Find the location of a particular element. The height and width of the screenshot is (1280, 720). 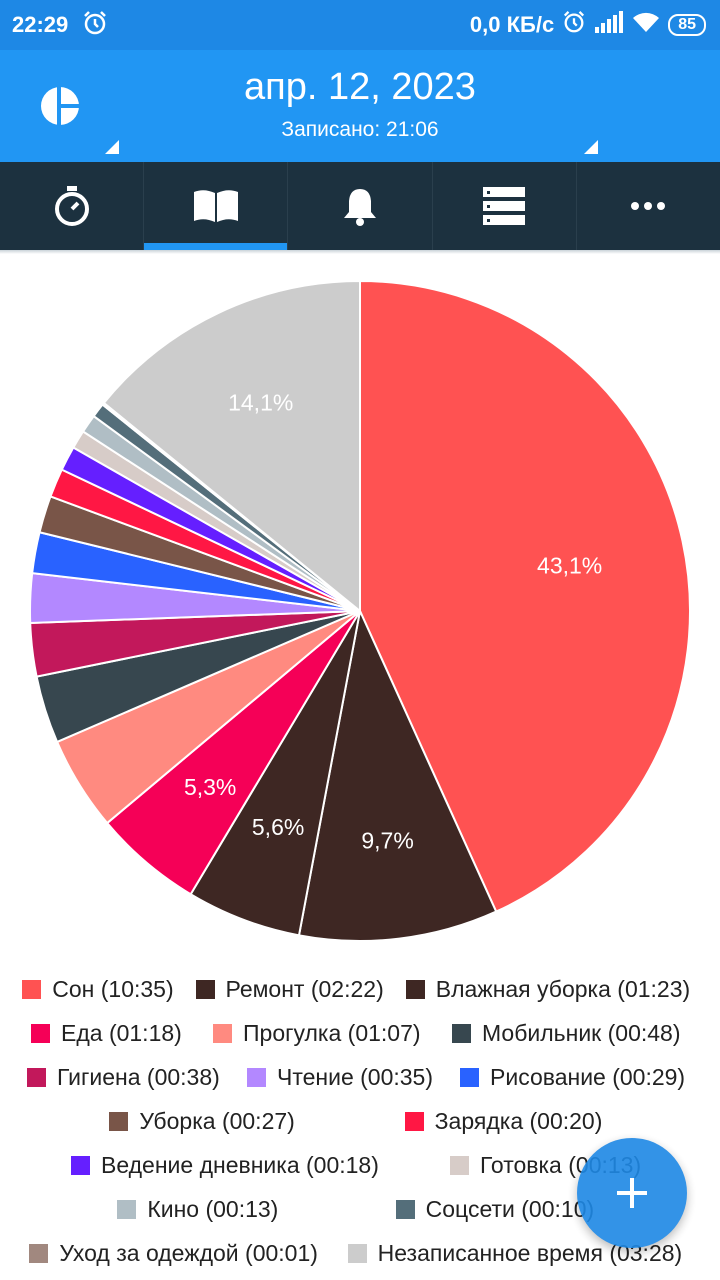

wifi-icon is located at coordinates (646, 25).